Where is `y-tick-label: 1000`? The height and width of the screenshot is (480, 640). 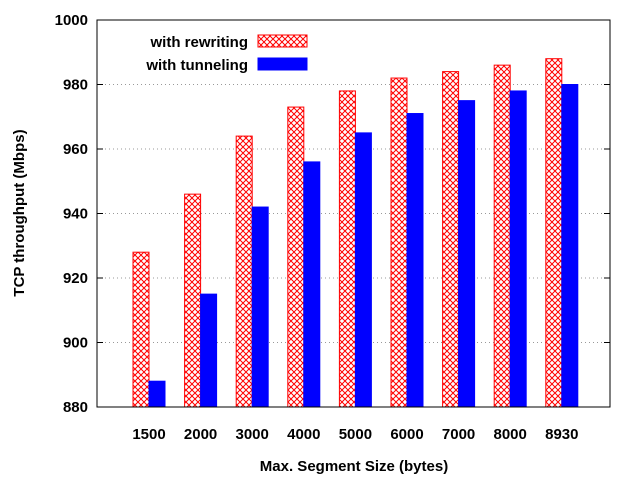
y-tick-label: 1000 is located at coordinates (71, 20).